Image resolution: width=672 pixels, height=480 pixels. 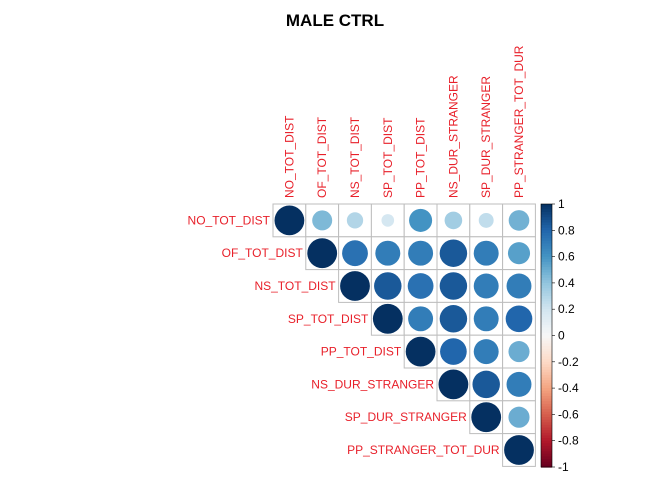 What do you see at coordinates (561, 204) in the screenshot?
I see `legend-tick-label: 1` at bounding box center [561, 204].